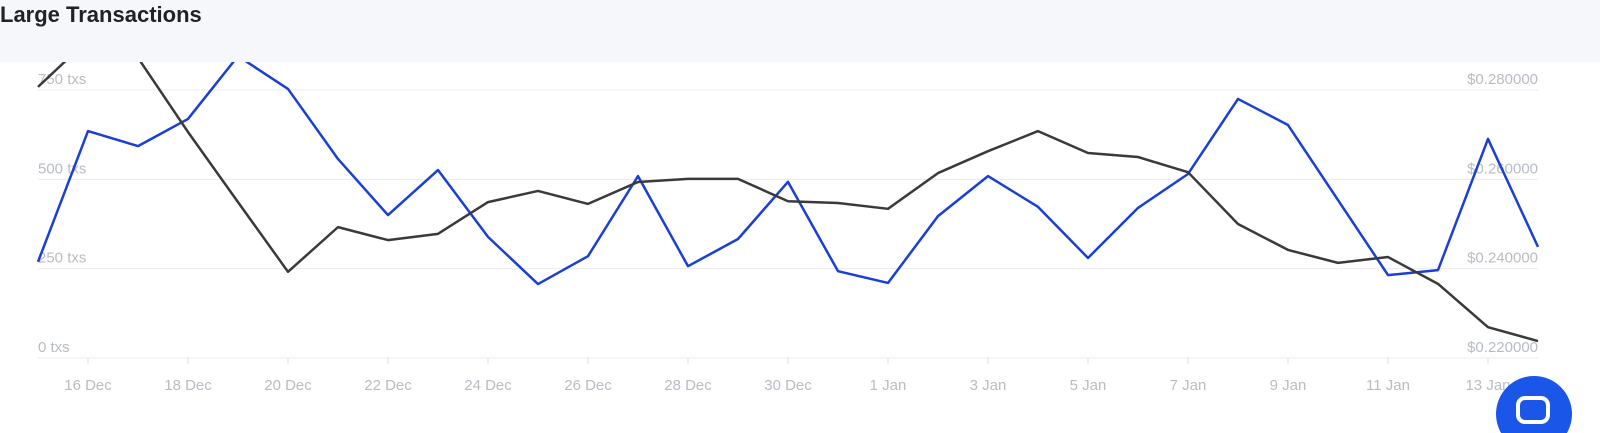 This screenshot has height=433, width=1600. What do you see at coordinates (988, 385) in the screenshot?
I see `x-tick-label: 3 Jan` at bounding box center [988, 385].